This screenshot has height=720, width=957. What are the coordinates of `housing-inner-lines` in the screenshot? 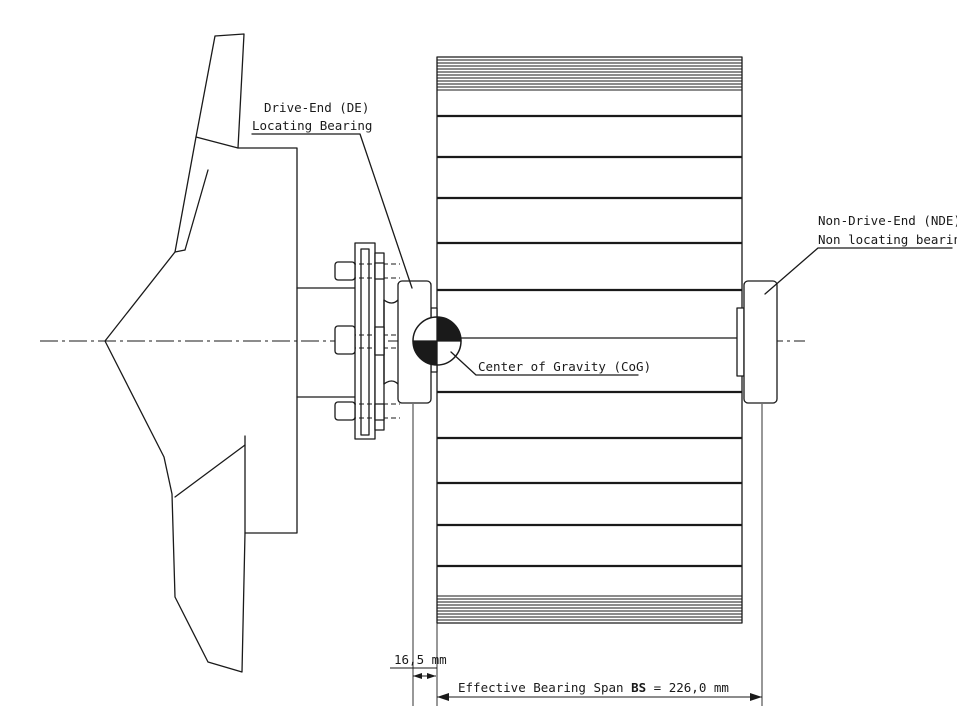 It's located at (210, 335).